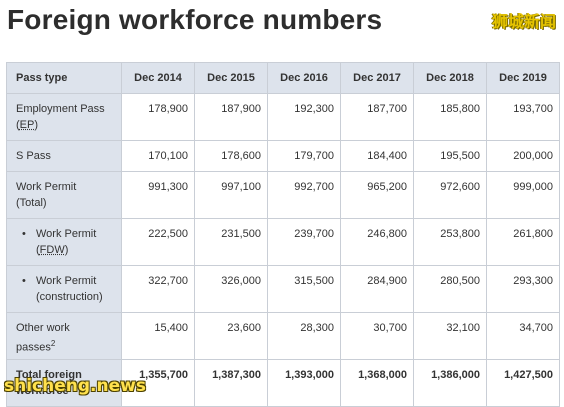 The height and width of the screenshot is (407, 564). I want to click on table-cell: 170,100, so click(158, 156).